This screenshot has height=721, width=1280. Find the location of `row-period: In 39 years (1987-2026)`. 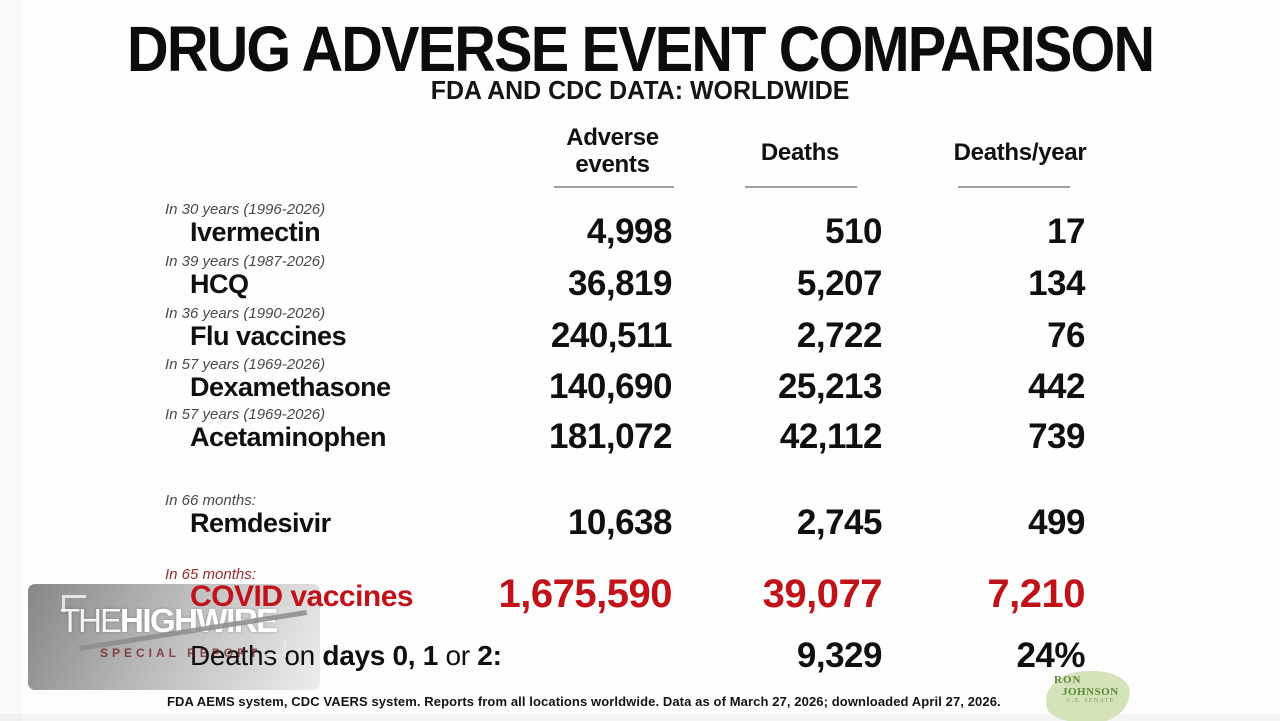

row-period: In 39 years (1987-2026) is located at coordinates (245, 261).